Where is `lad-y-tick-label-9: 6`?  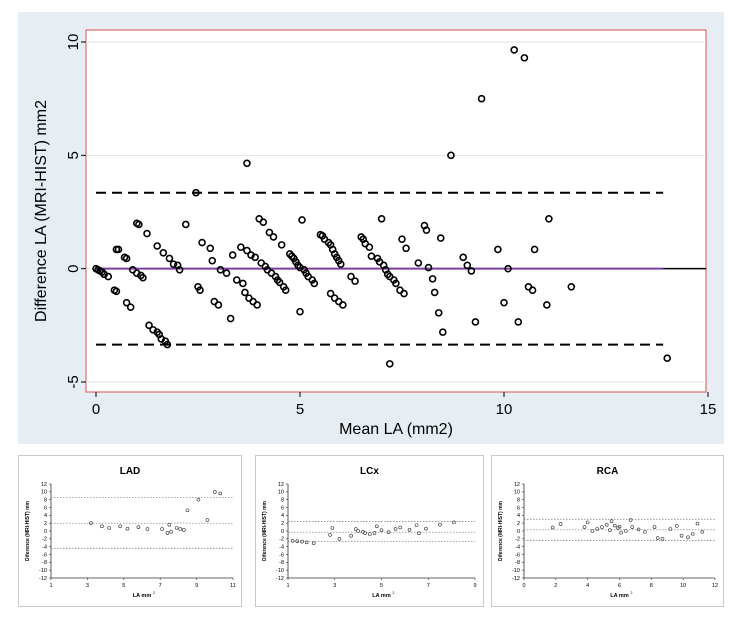 lad-y-tick-label-9: 6 is located at coordinates (45, 508).